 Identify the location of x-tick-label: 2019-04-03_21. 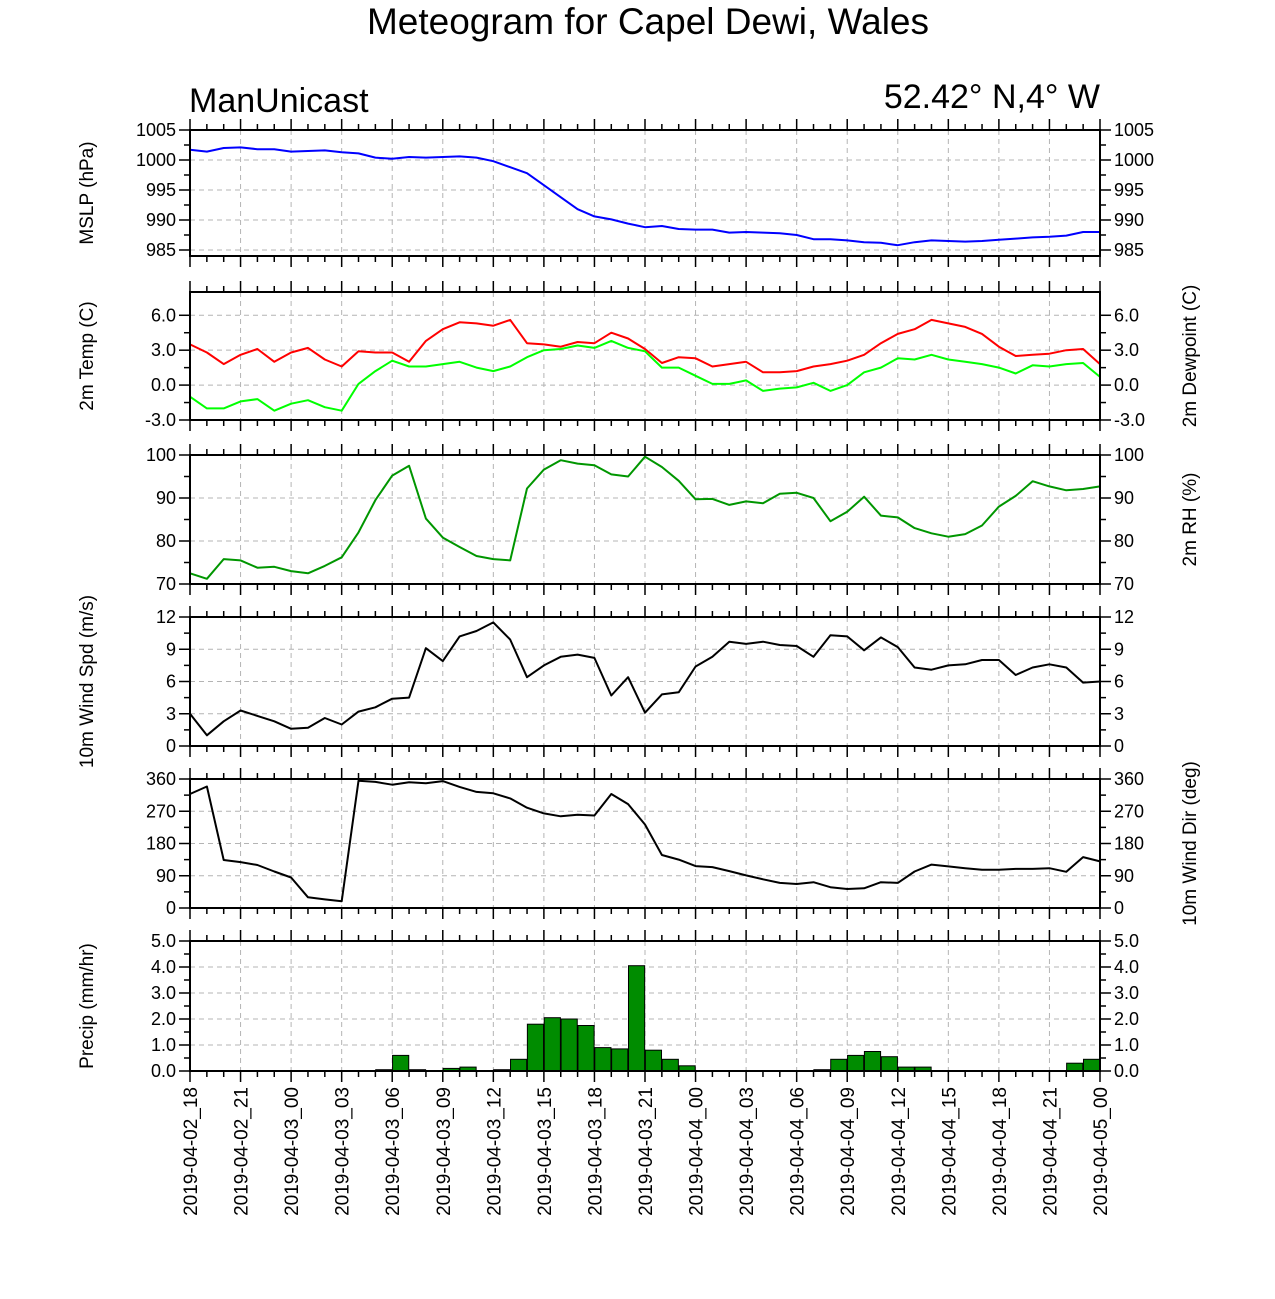
(646, 1151).